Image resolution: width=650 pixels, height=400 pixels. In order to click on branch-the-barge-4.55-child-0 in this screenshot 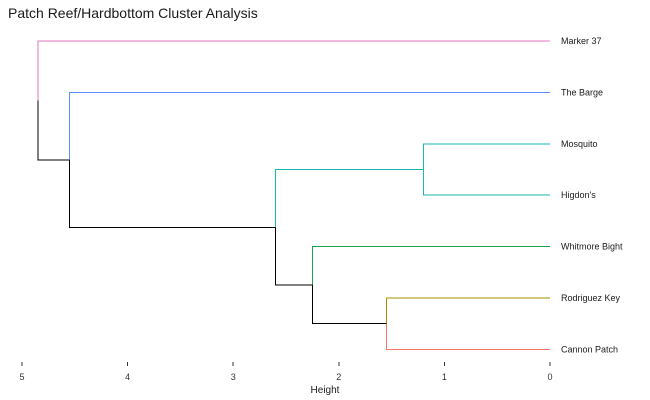, I will do `click(309, 125)`.